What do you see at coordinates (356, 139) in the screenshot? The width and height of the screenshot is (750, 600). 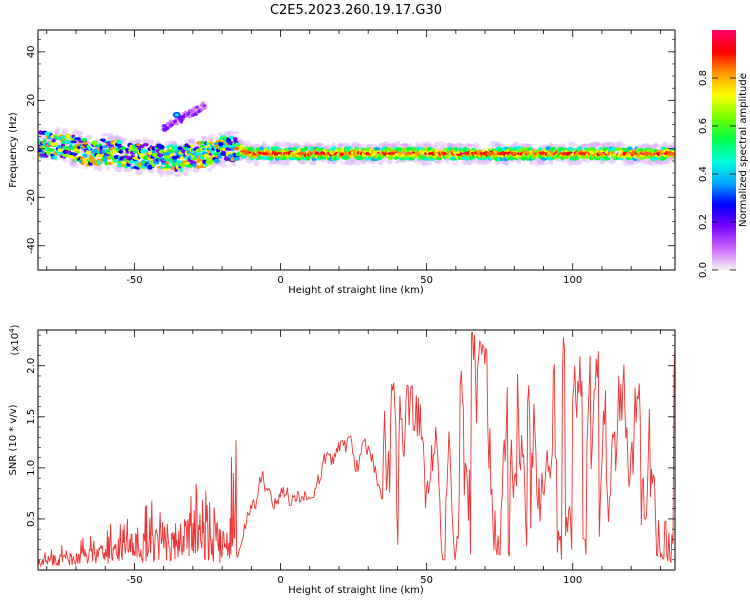 I see `spectrogram-marks` at bounding box center [356, 139].